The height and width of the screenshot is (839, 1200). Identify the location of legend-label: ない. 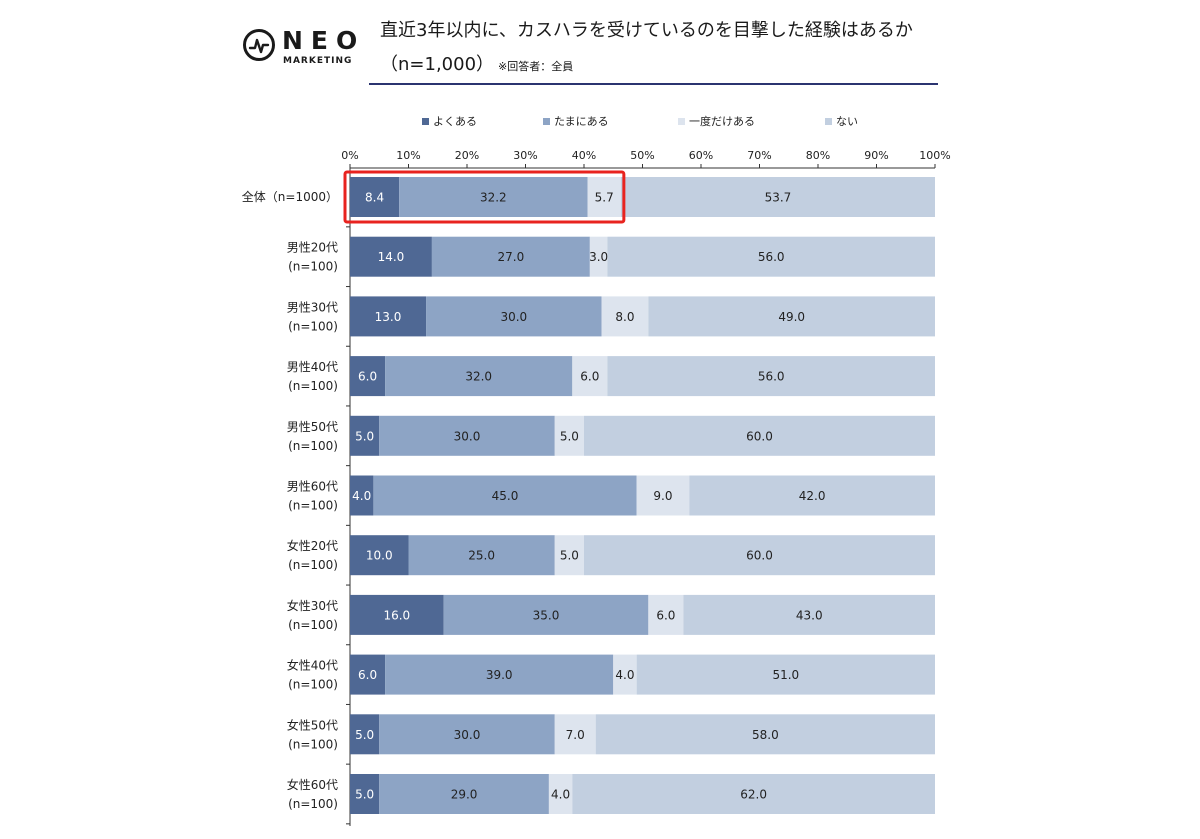
(847, 121).